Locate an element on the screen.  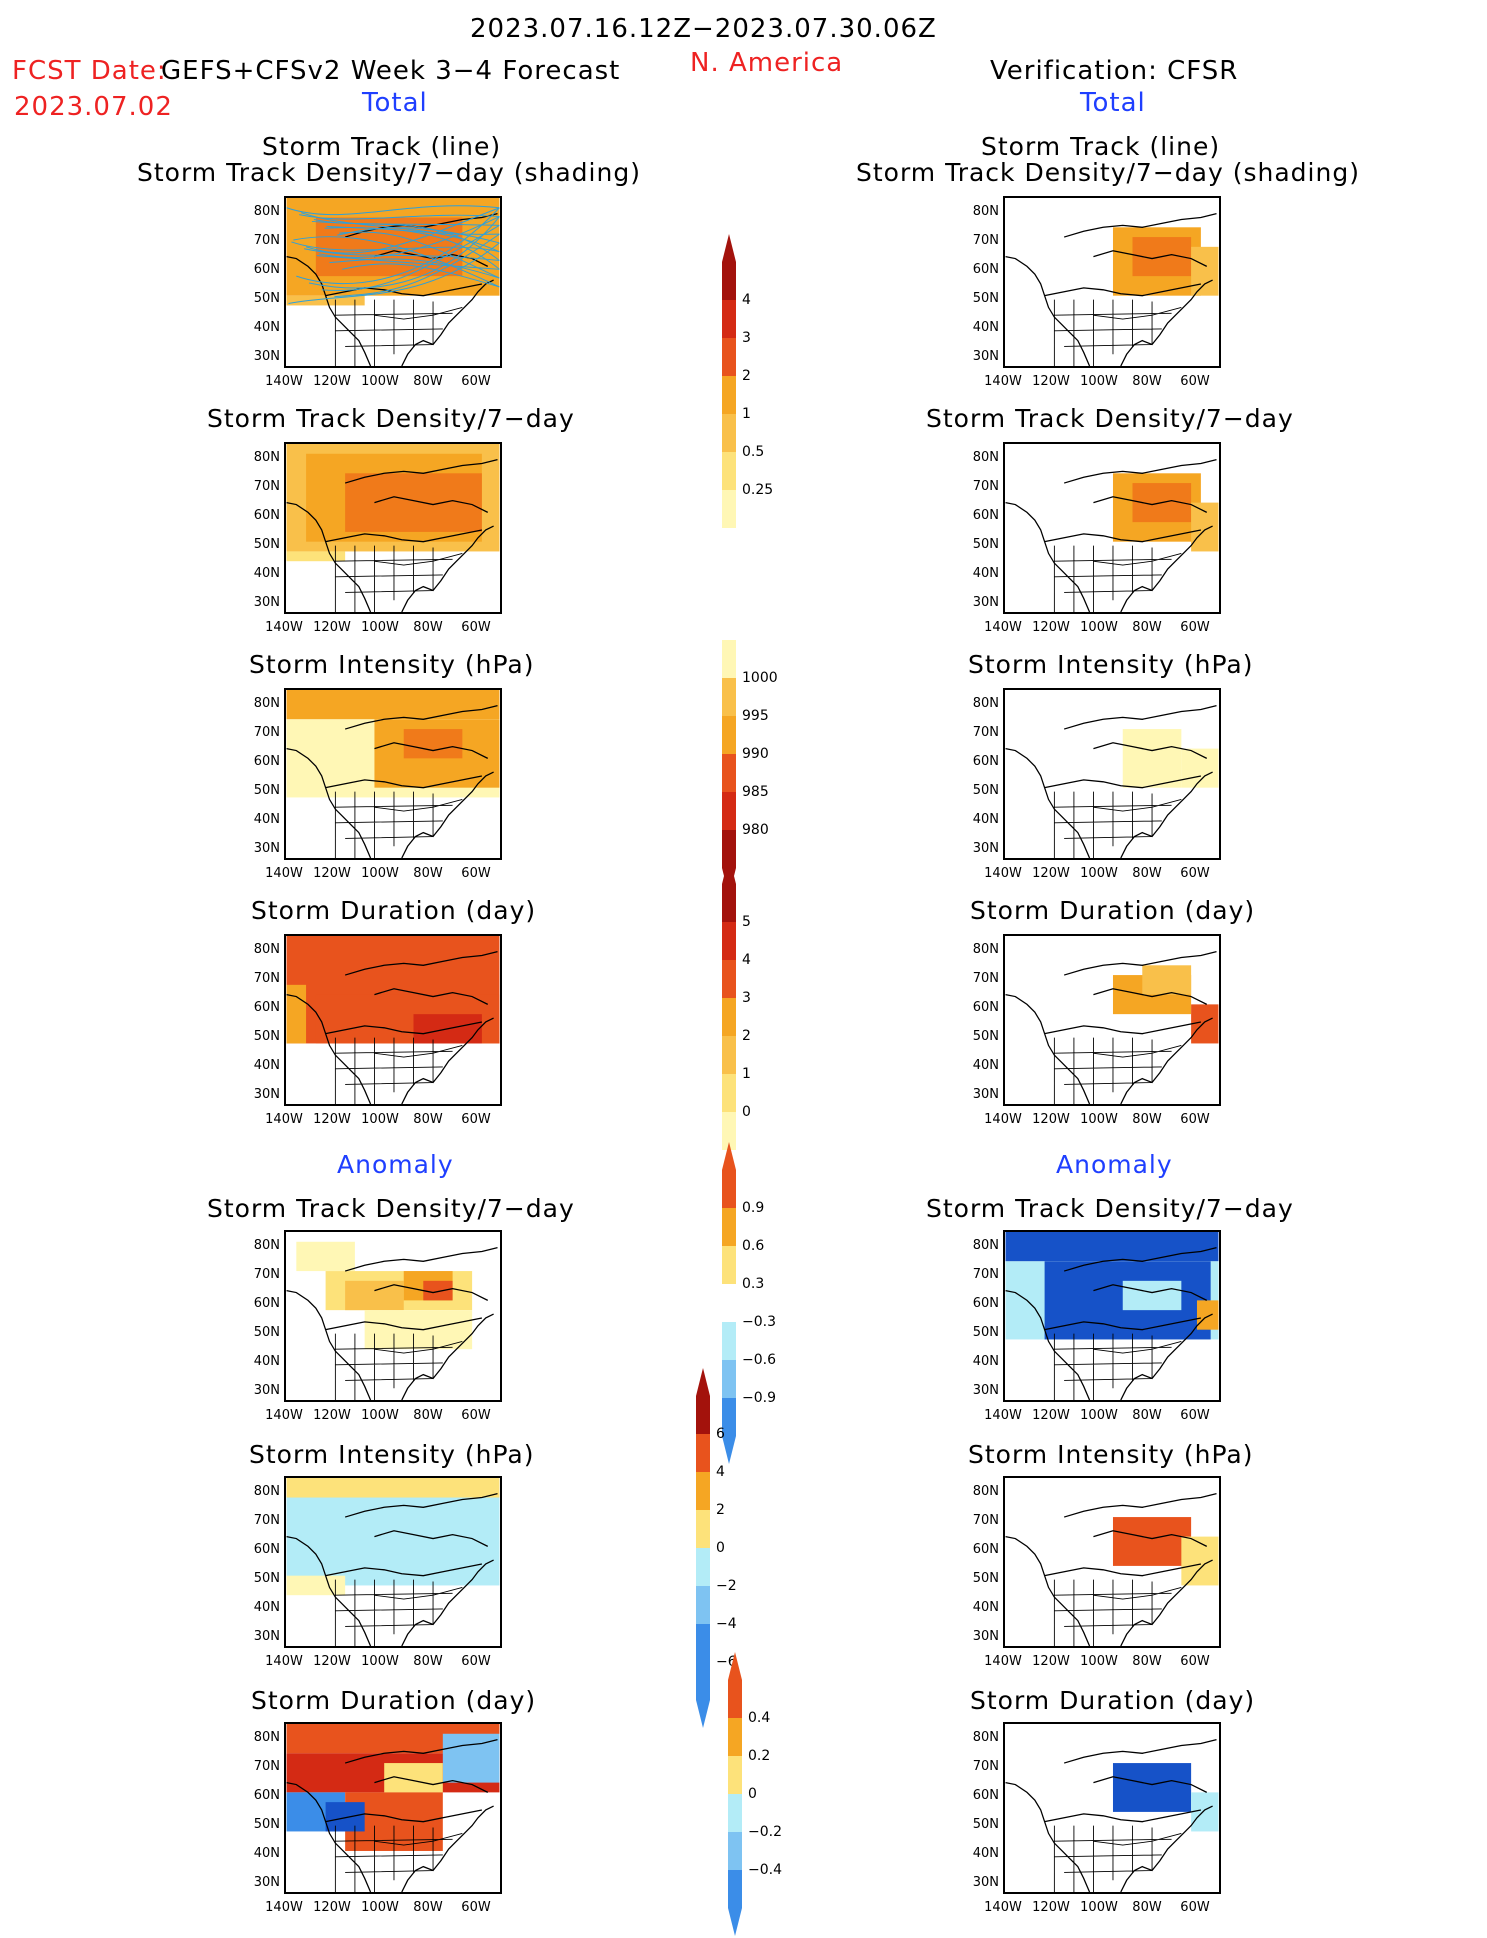
left-intensity-title: Storm Intensity (hPa) is located at coordinates (392, 664).